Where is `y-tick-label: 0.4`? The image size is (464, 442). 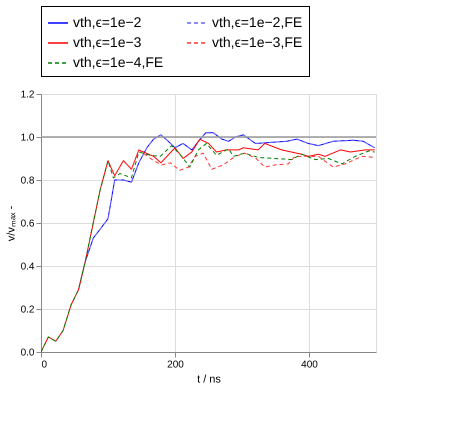
y-tick-label: 0.4 is located at coordinates (27, 267).